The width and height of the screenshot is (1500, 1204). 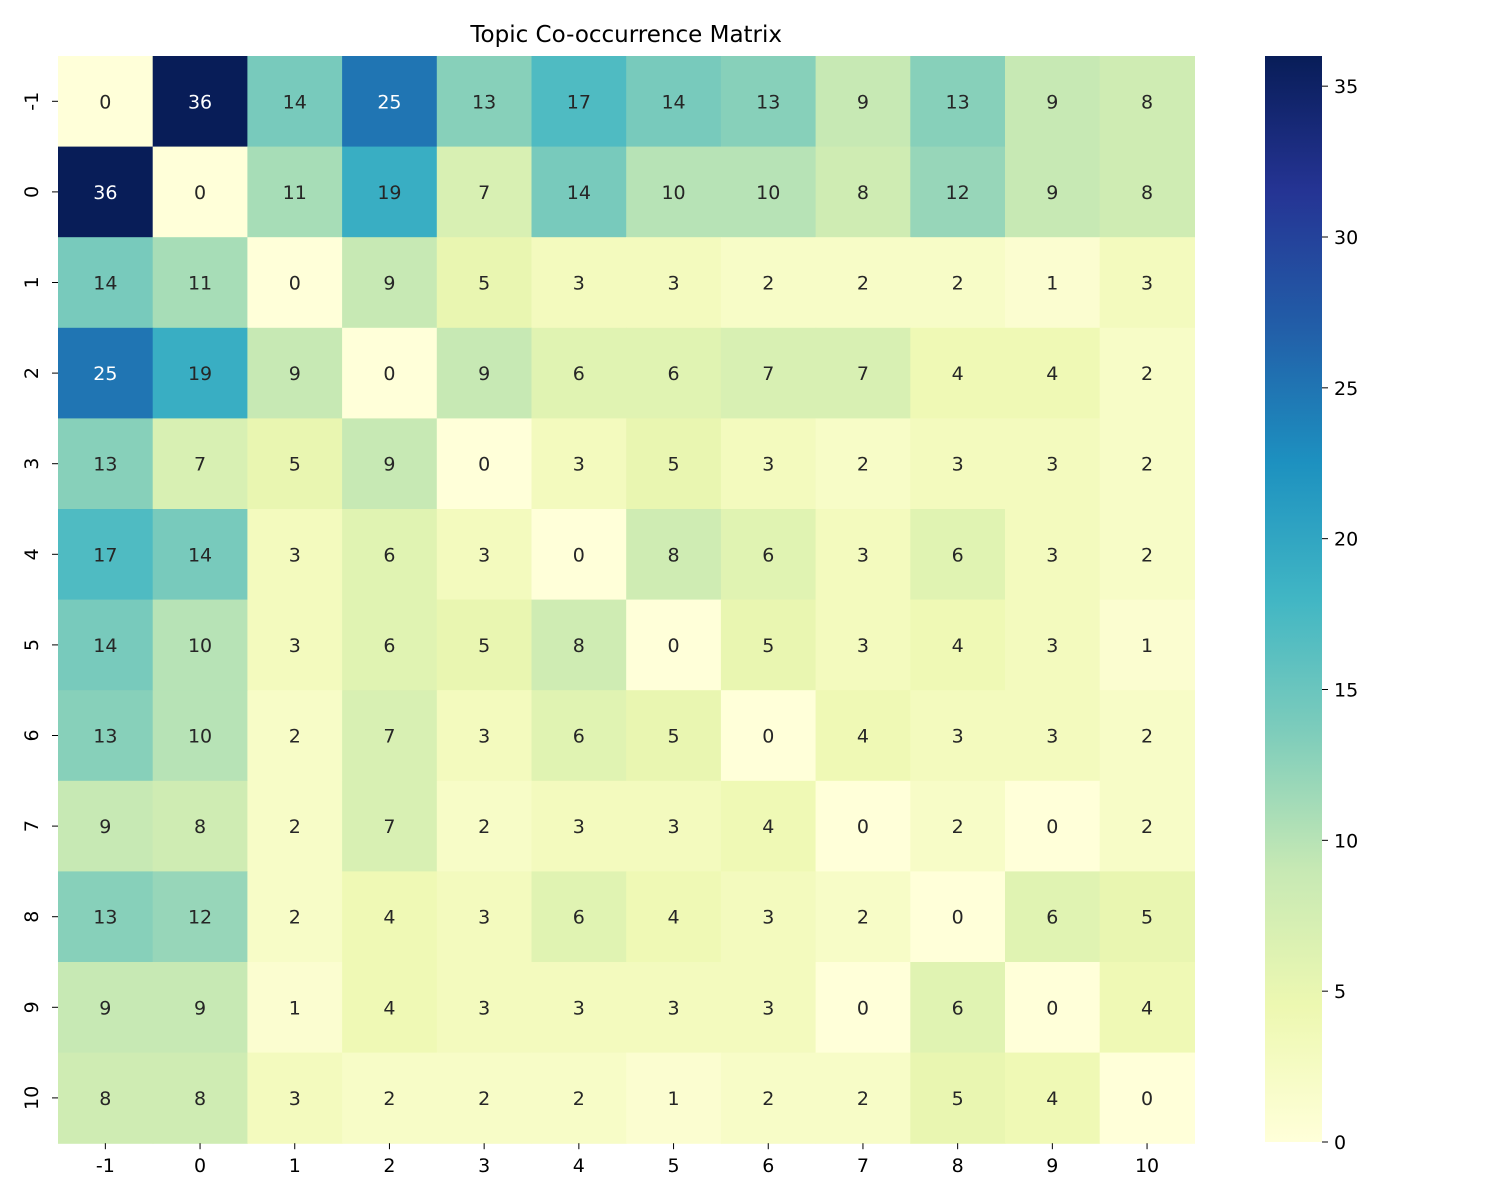 I want to click on colorbar-tick-label: 25, so click(x=1346, y=389).